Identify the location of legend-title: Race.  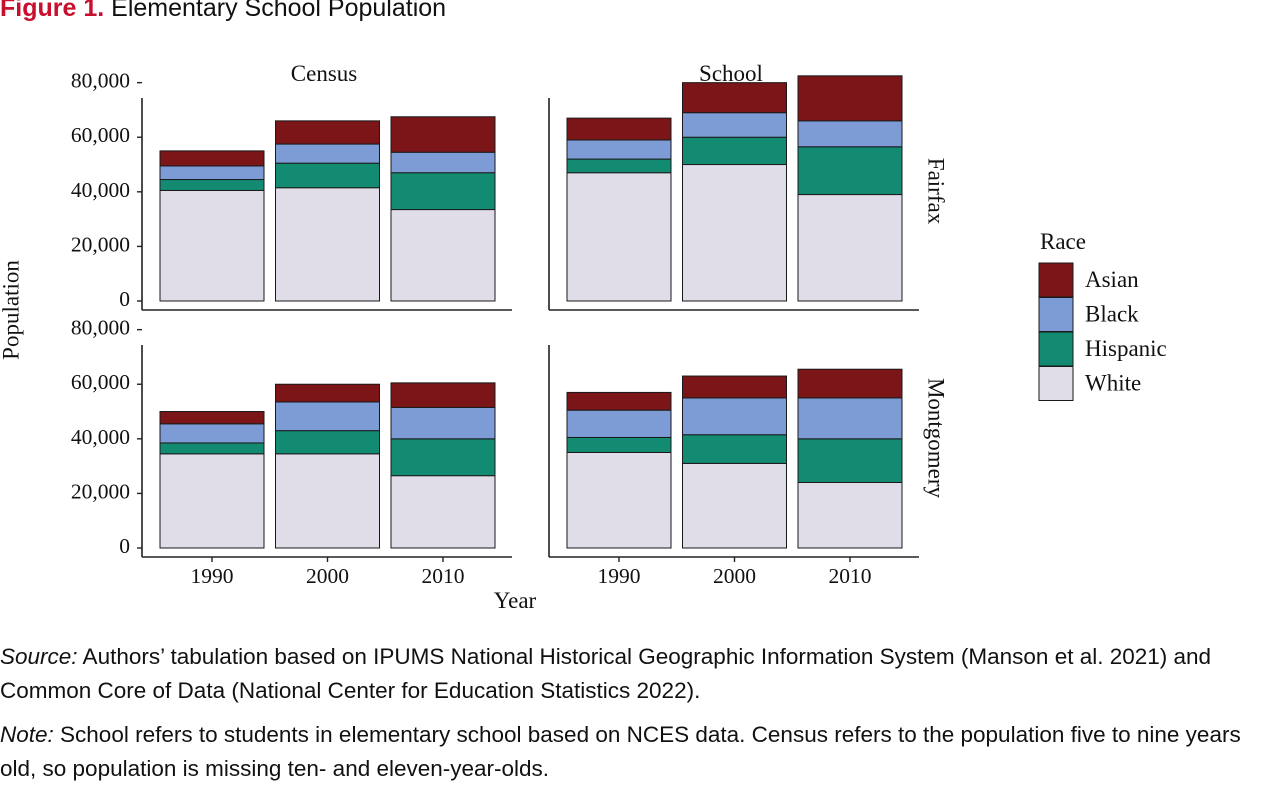
(1063, 241).